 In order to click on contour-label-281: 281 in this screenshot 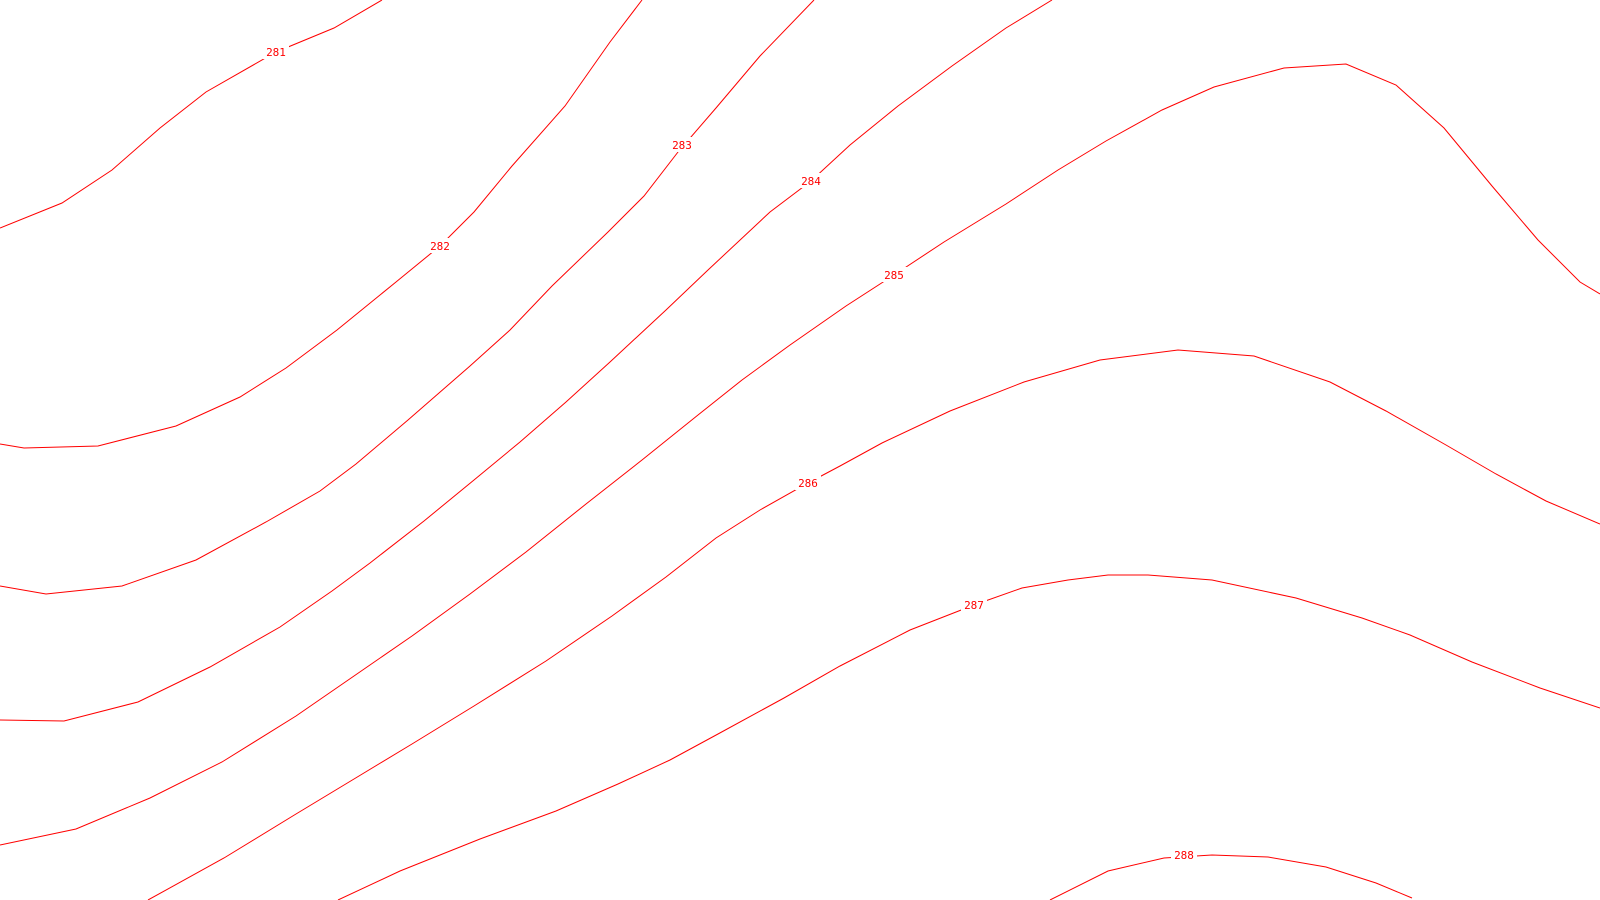, I will do `click(276, 52)`.